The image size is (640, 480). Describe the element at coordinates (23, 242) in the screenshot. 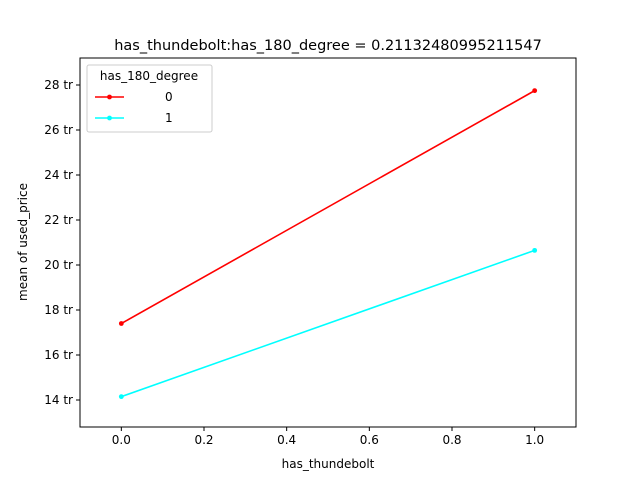

I see `y-axis-label: mean of used_price` at that location.